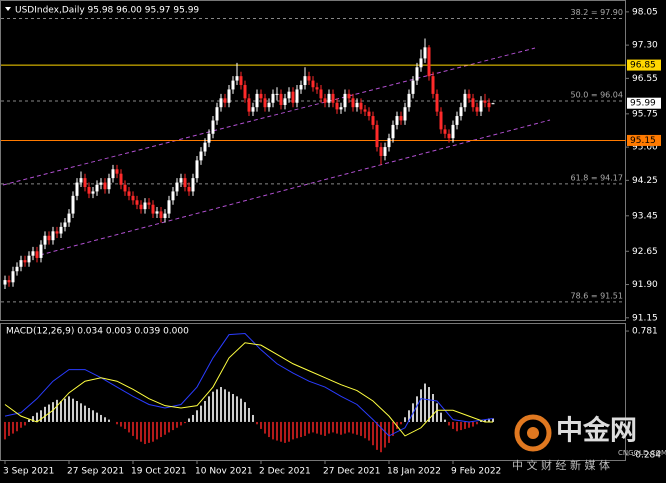 The height and width of the screenshot is (483, 666). What do you see at coordinates (596, 177) in the screenshot?
I see `fib-label: 61.8 = 94.17` at bounding box center [596, 177].